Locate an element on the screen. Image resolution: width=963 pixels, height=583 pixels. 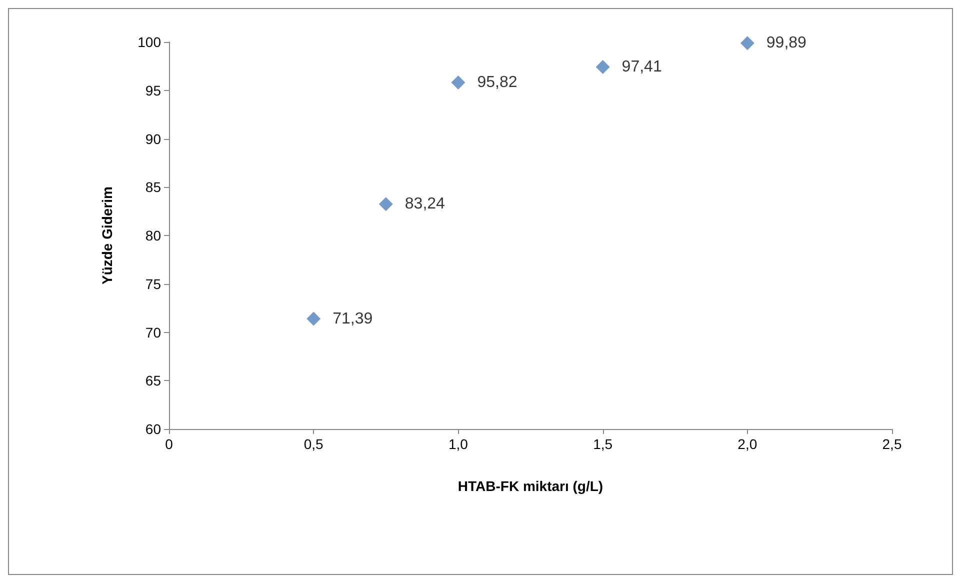
x-tick-label: 2,0 is located at coordinates (748, 444).